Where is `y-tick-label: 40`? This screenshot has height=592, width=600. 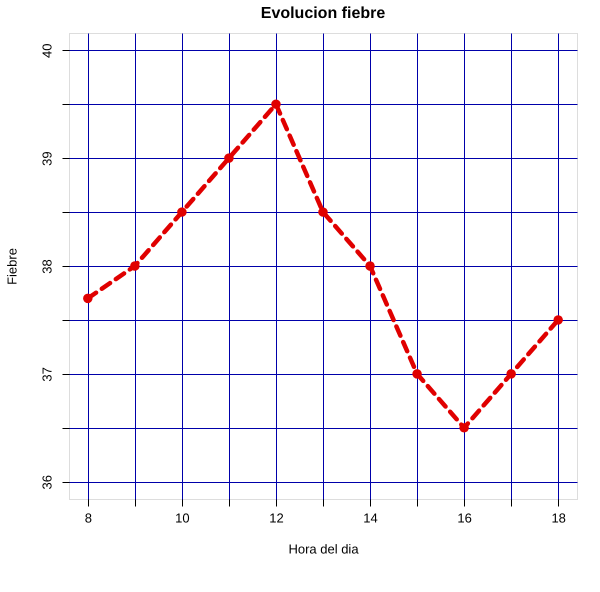 y-tick-label: 40 is located at coordinates (47, 51).